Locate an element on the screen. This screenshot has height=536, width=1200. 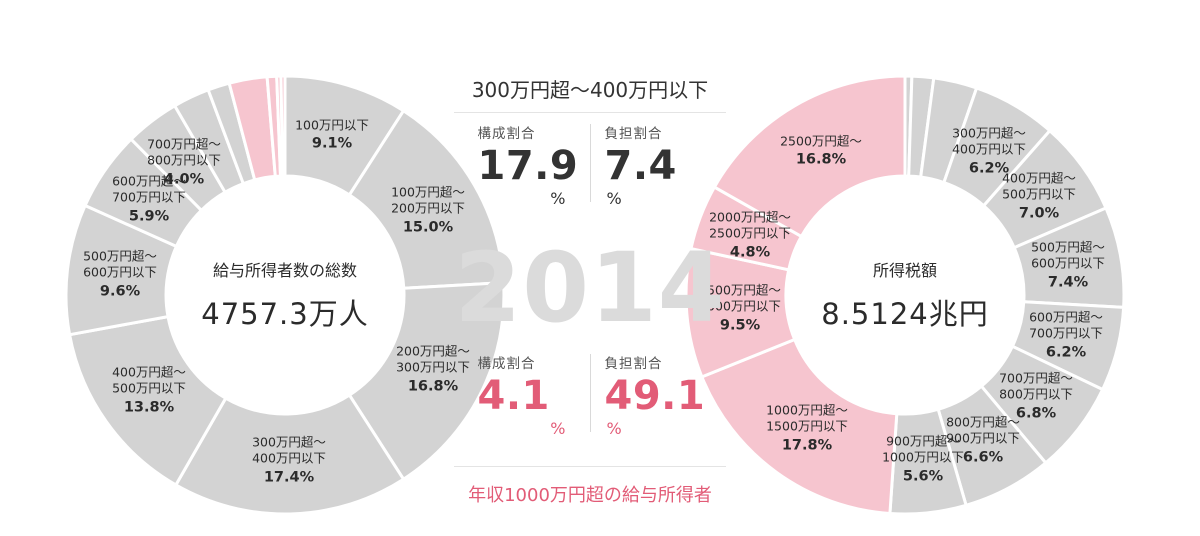
top-composition-stat: 構成割合 17.9 % is located at coordinates (528, 165).